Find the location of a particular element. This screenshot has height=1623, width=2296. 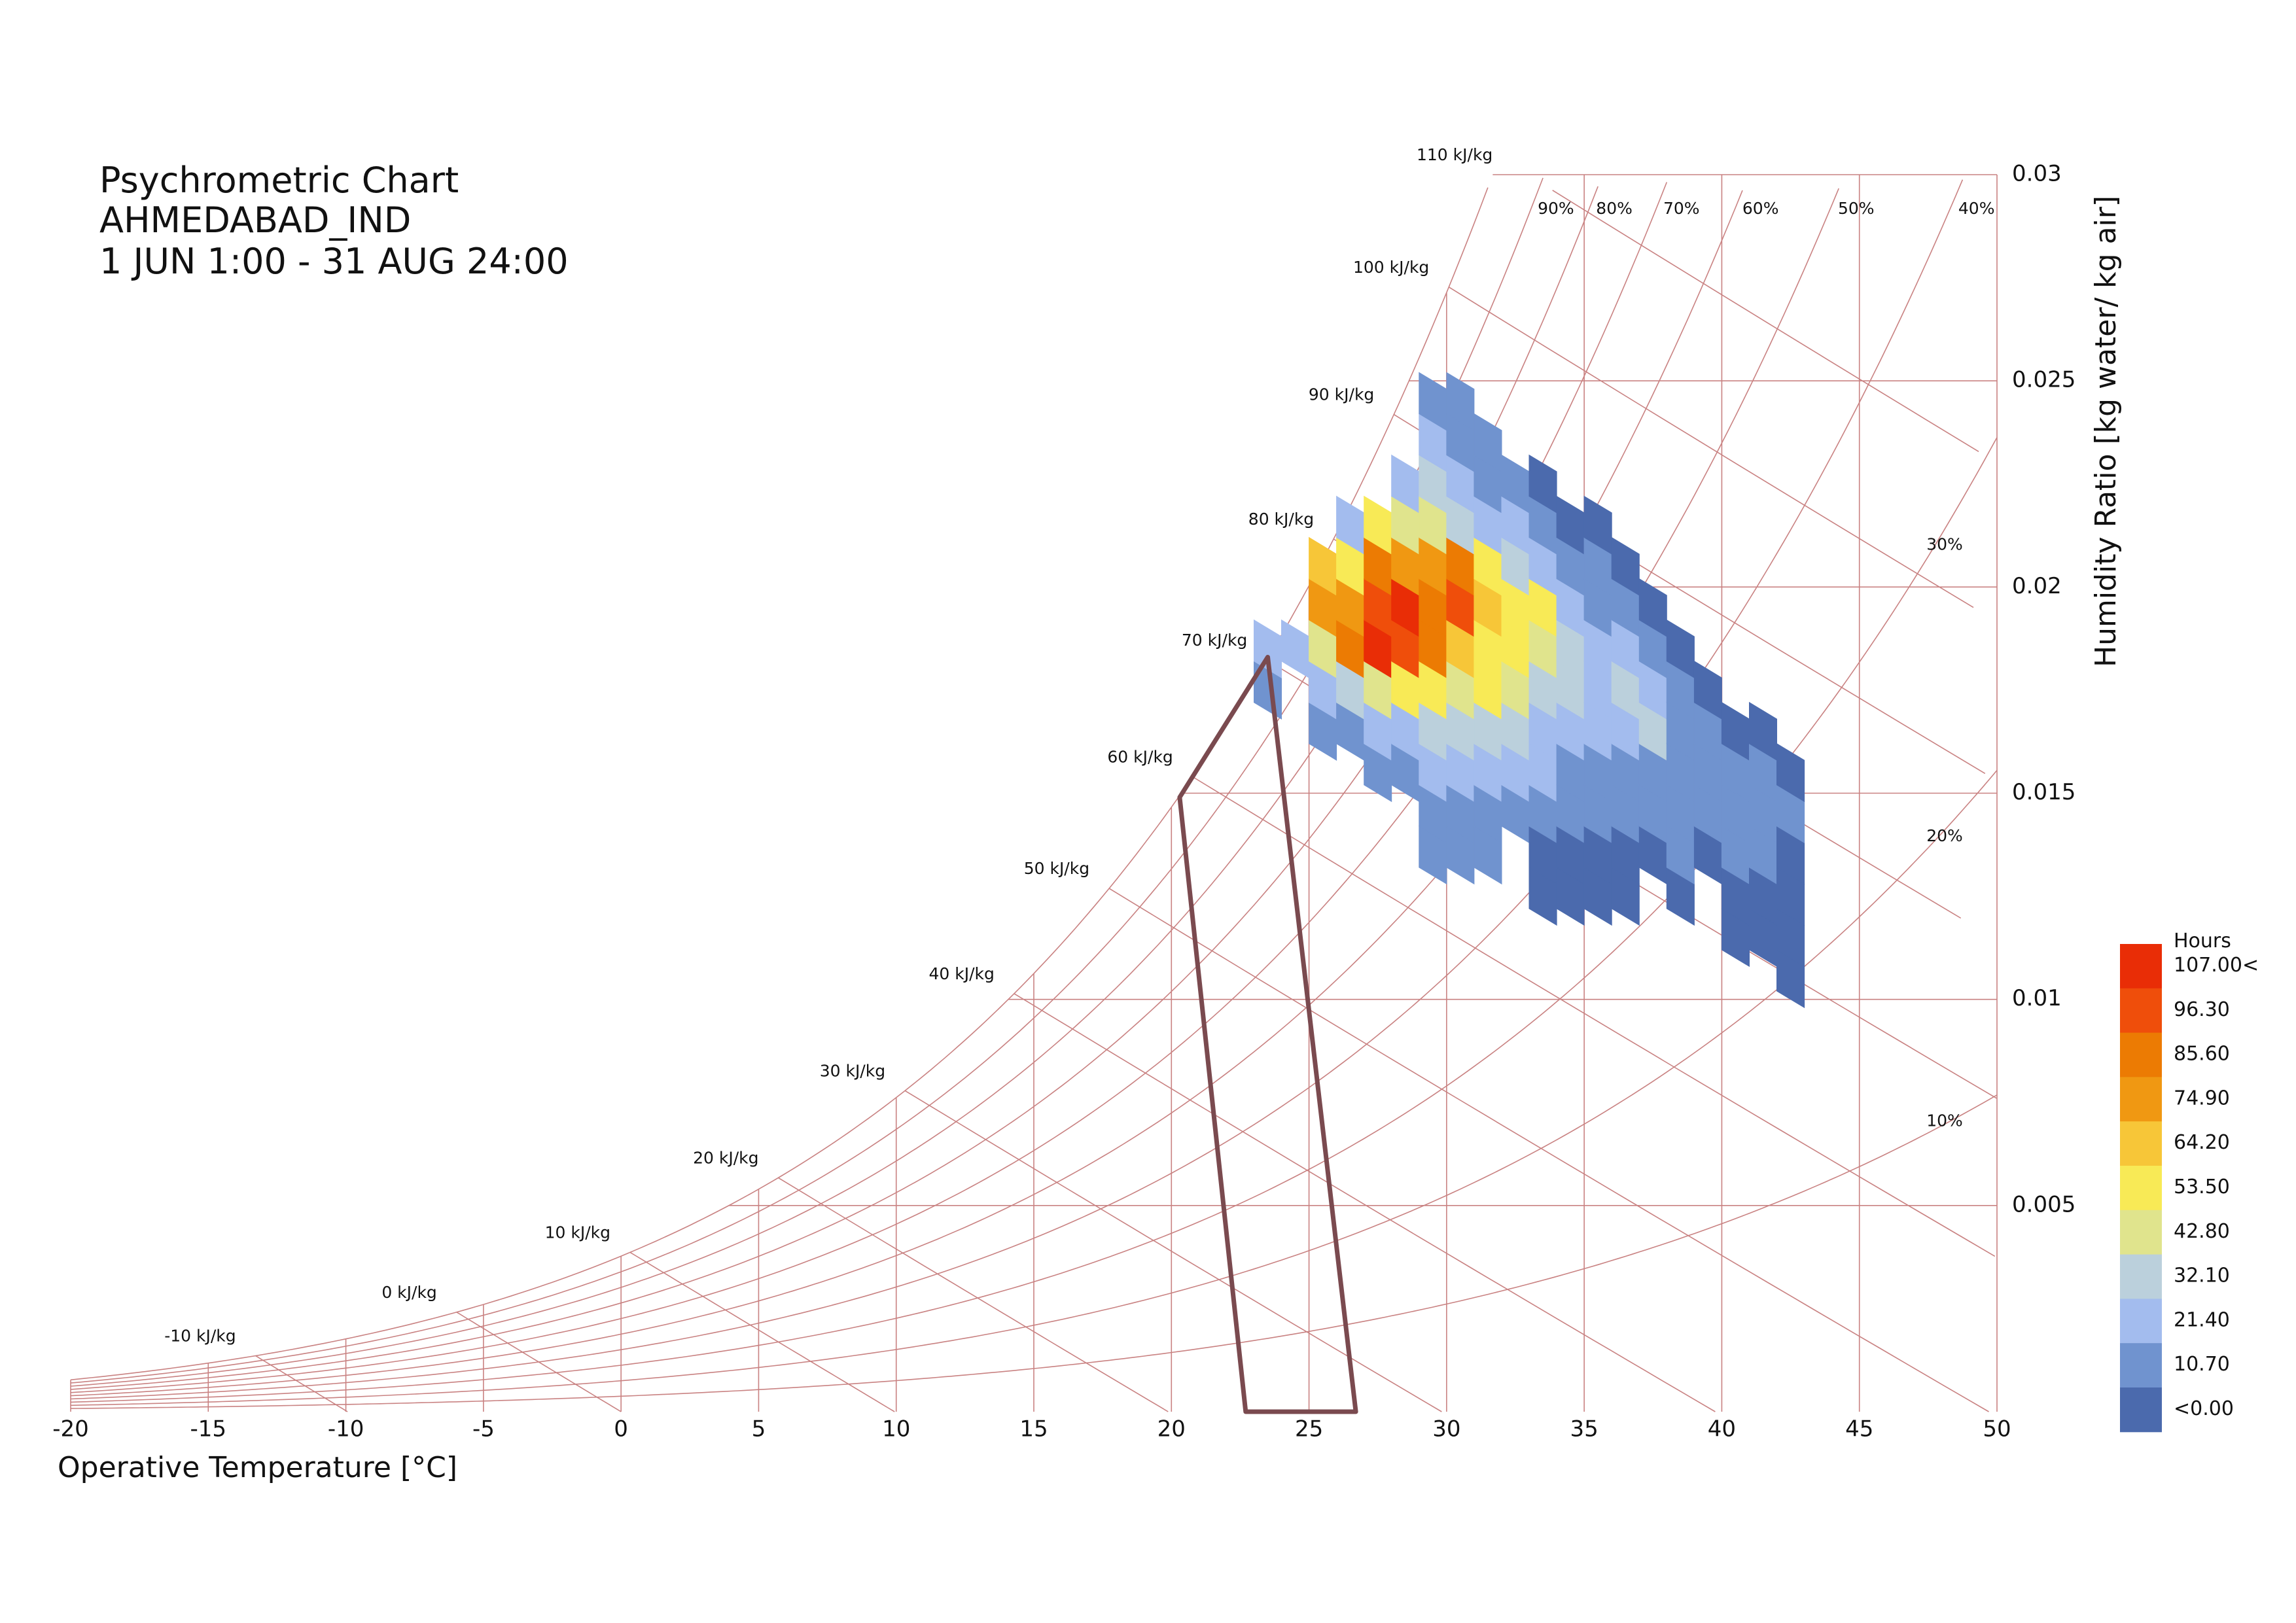

enthalpy-label: 10 kJ/kg is located at coordinates (577, 1232).